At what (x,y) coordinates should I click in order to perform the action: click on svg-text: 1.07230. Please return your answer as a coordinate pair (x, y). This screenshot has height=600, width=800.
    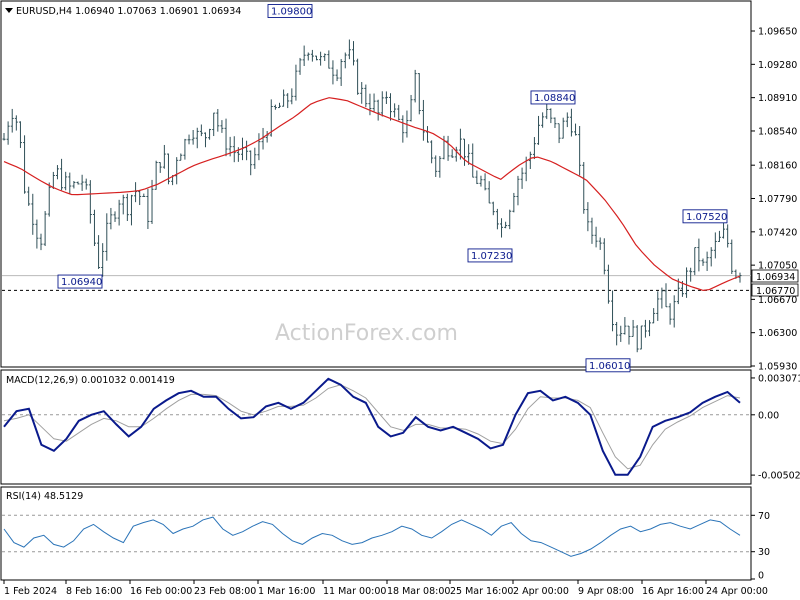
    Looking at the image, I should click on (491, 256).